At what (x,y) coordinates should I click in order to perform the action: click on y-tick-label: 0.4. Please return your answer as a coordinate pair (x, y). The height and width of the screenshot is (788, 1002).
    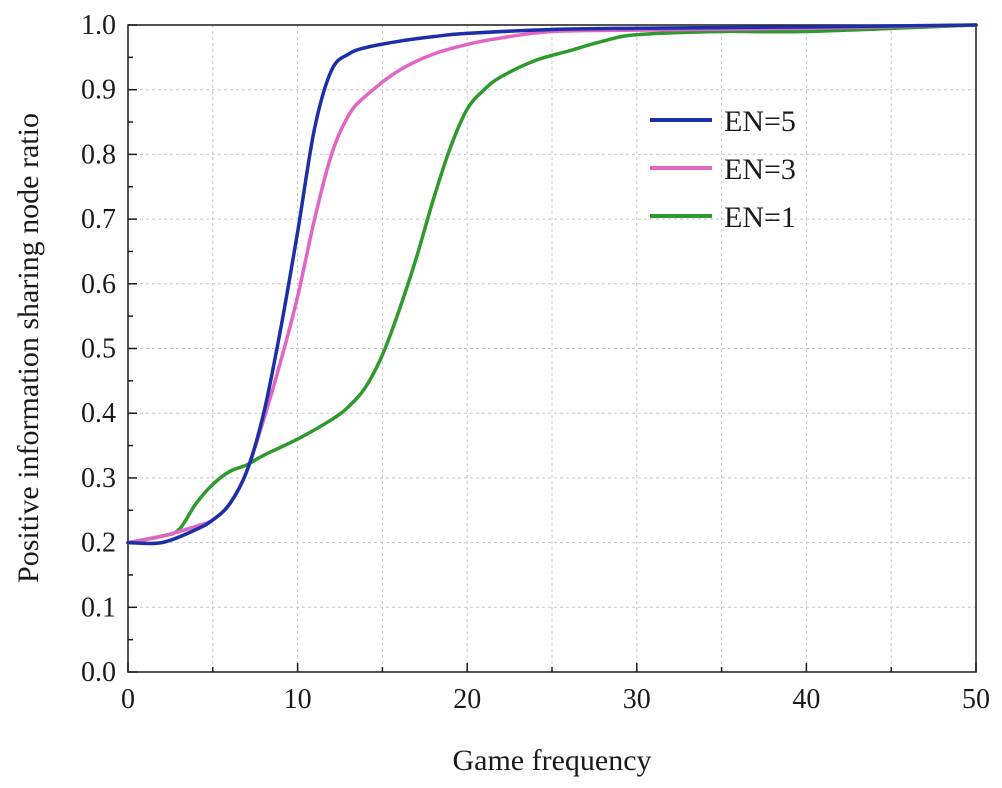
    Looking at the image, I should click on (98, 413).